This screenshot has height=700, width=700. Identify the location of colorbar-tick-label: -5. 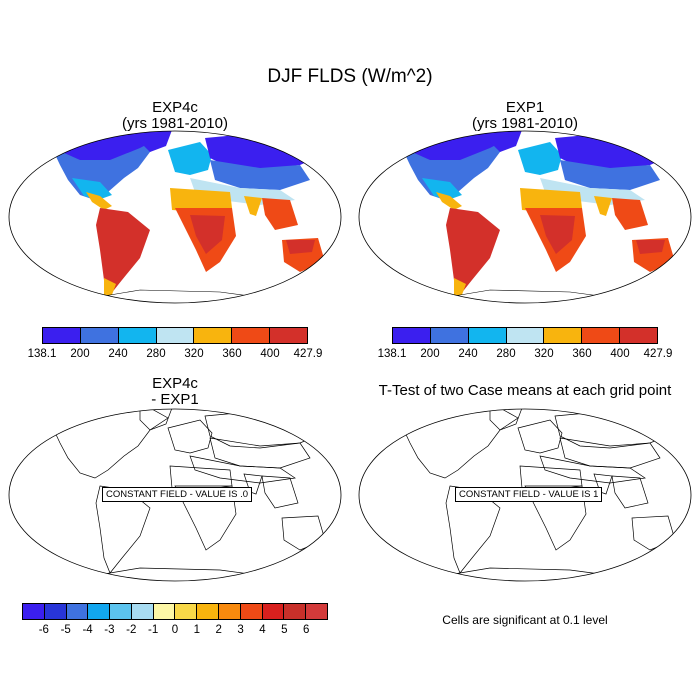
(65, 630).